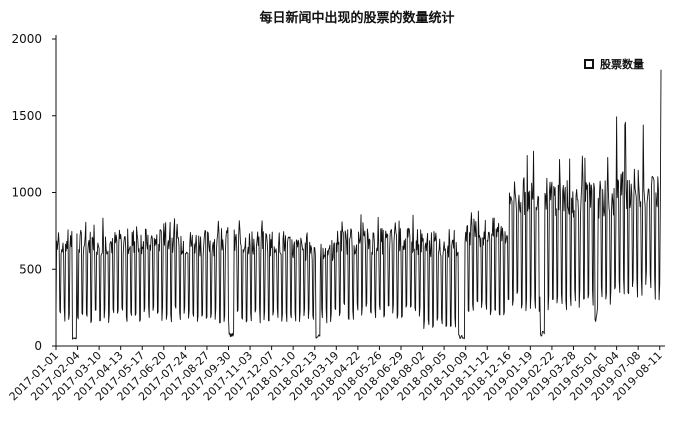  I want to click on y-tick-label: 1500, so click(26, 116).